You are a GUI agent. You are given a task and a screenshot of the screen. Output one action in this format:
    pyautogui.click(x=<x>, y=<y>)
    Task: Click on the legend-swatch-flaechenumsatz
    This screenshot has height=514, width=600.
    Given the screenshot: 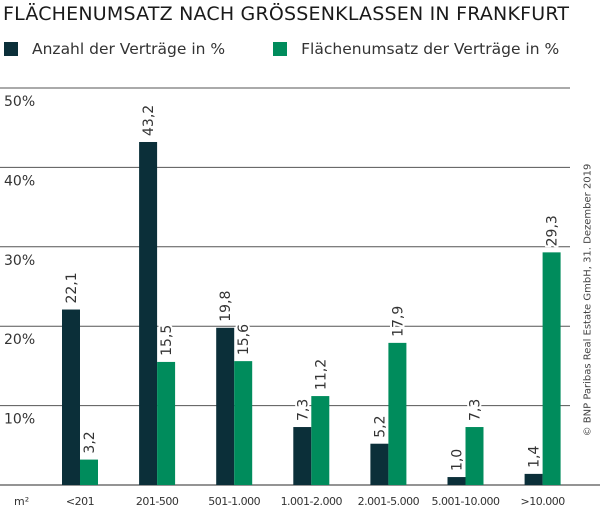 What is the action you would take?
    pyautogui.click(x=280, y=49)
    